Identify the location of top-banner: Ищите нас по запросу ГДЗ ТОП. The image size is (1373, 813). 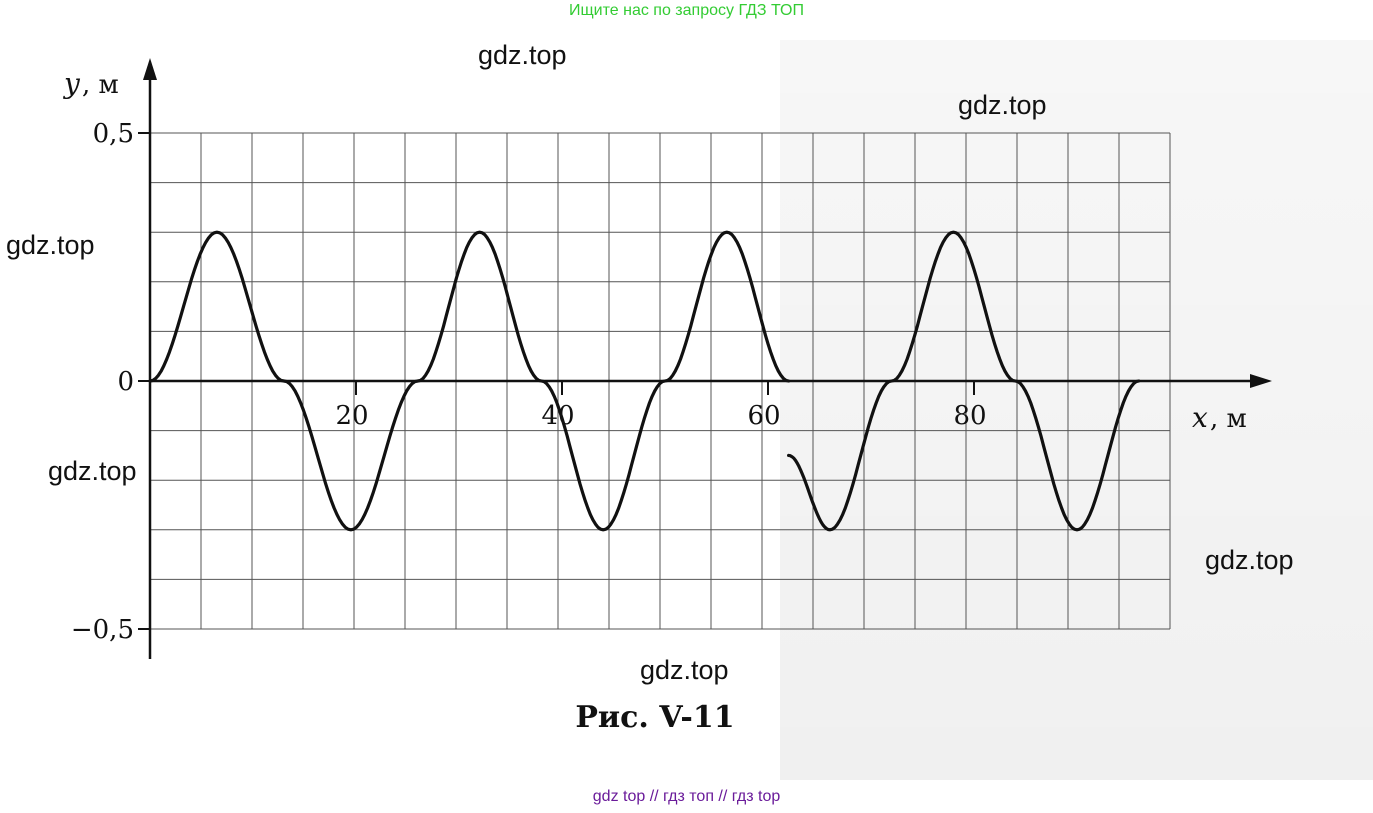
(686, 10).